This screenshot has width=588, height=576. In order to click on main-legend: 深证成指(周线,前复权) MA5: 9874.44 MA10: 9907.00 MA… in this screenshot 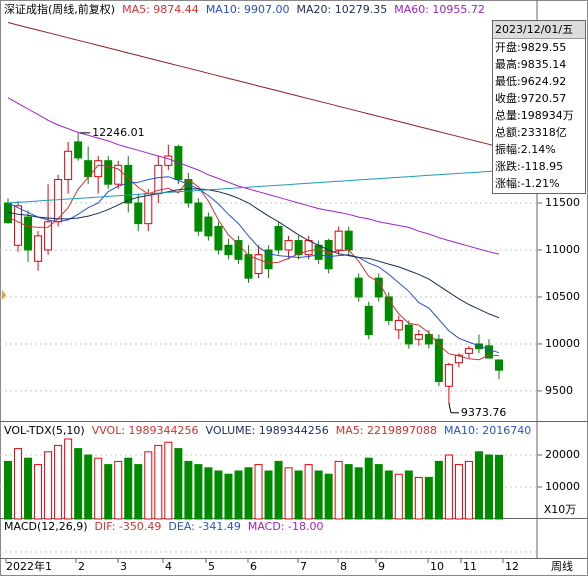, I will do `click(244, 10)`.